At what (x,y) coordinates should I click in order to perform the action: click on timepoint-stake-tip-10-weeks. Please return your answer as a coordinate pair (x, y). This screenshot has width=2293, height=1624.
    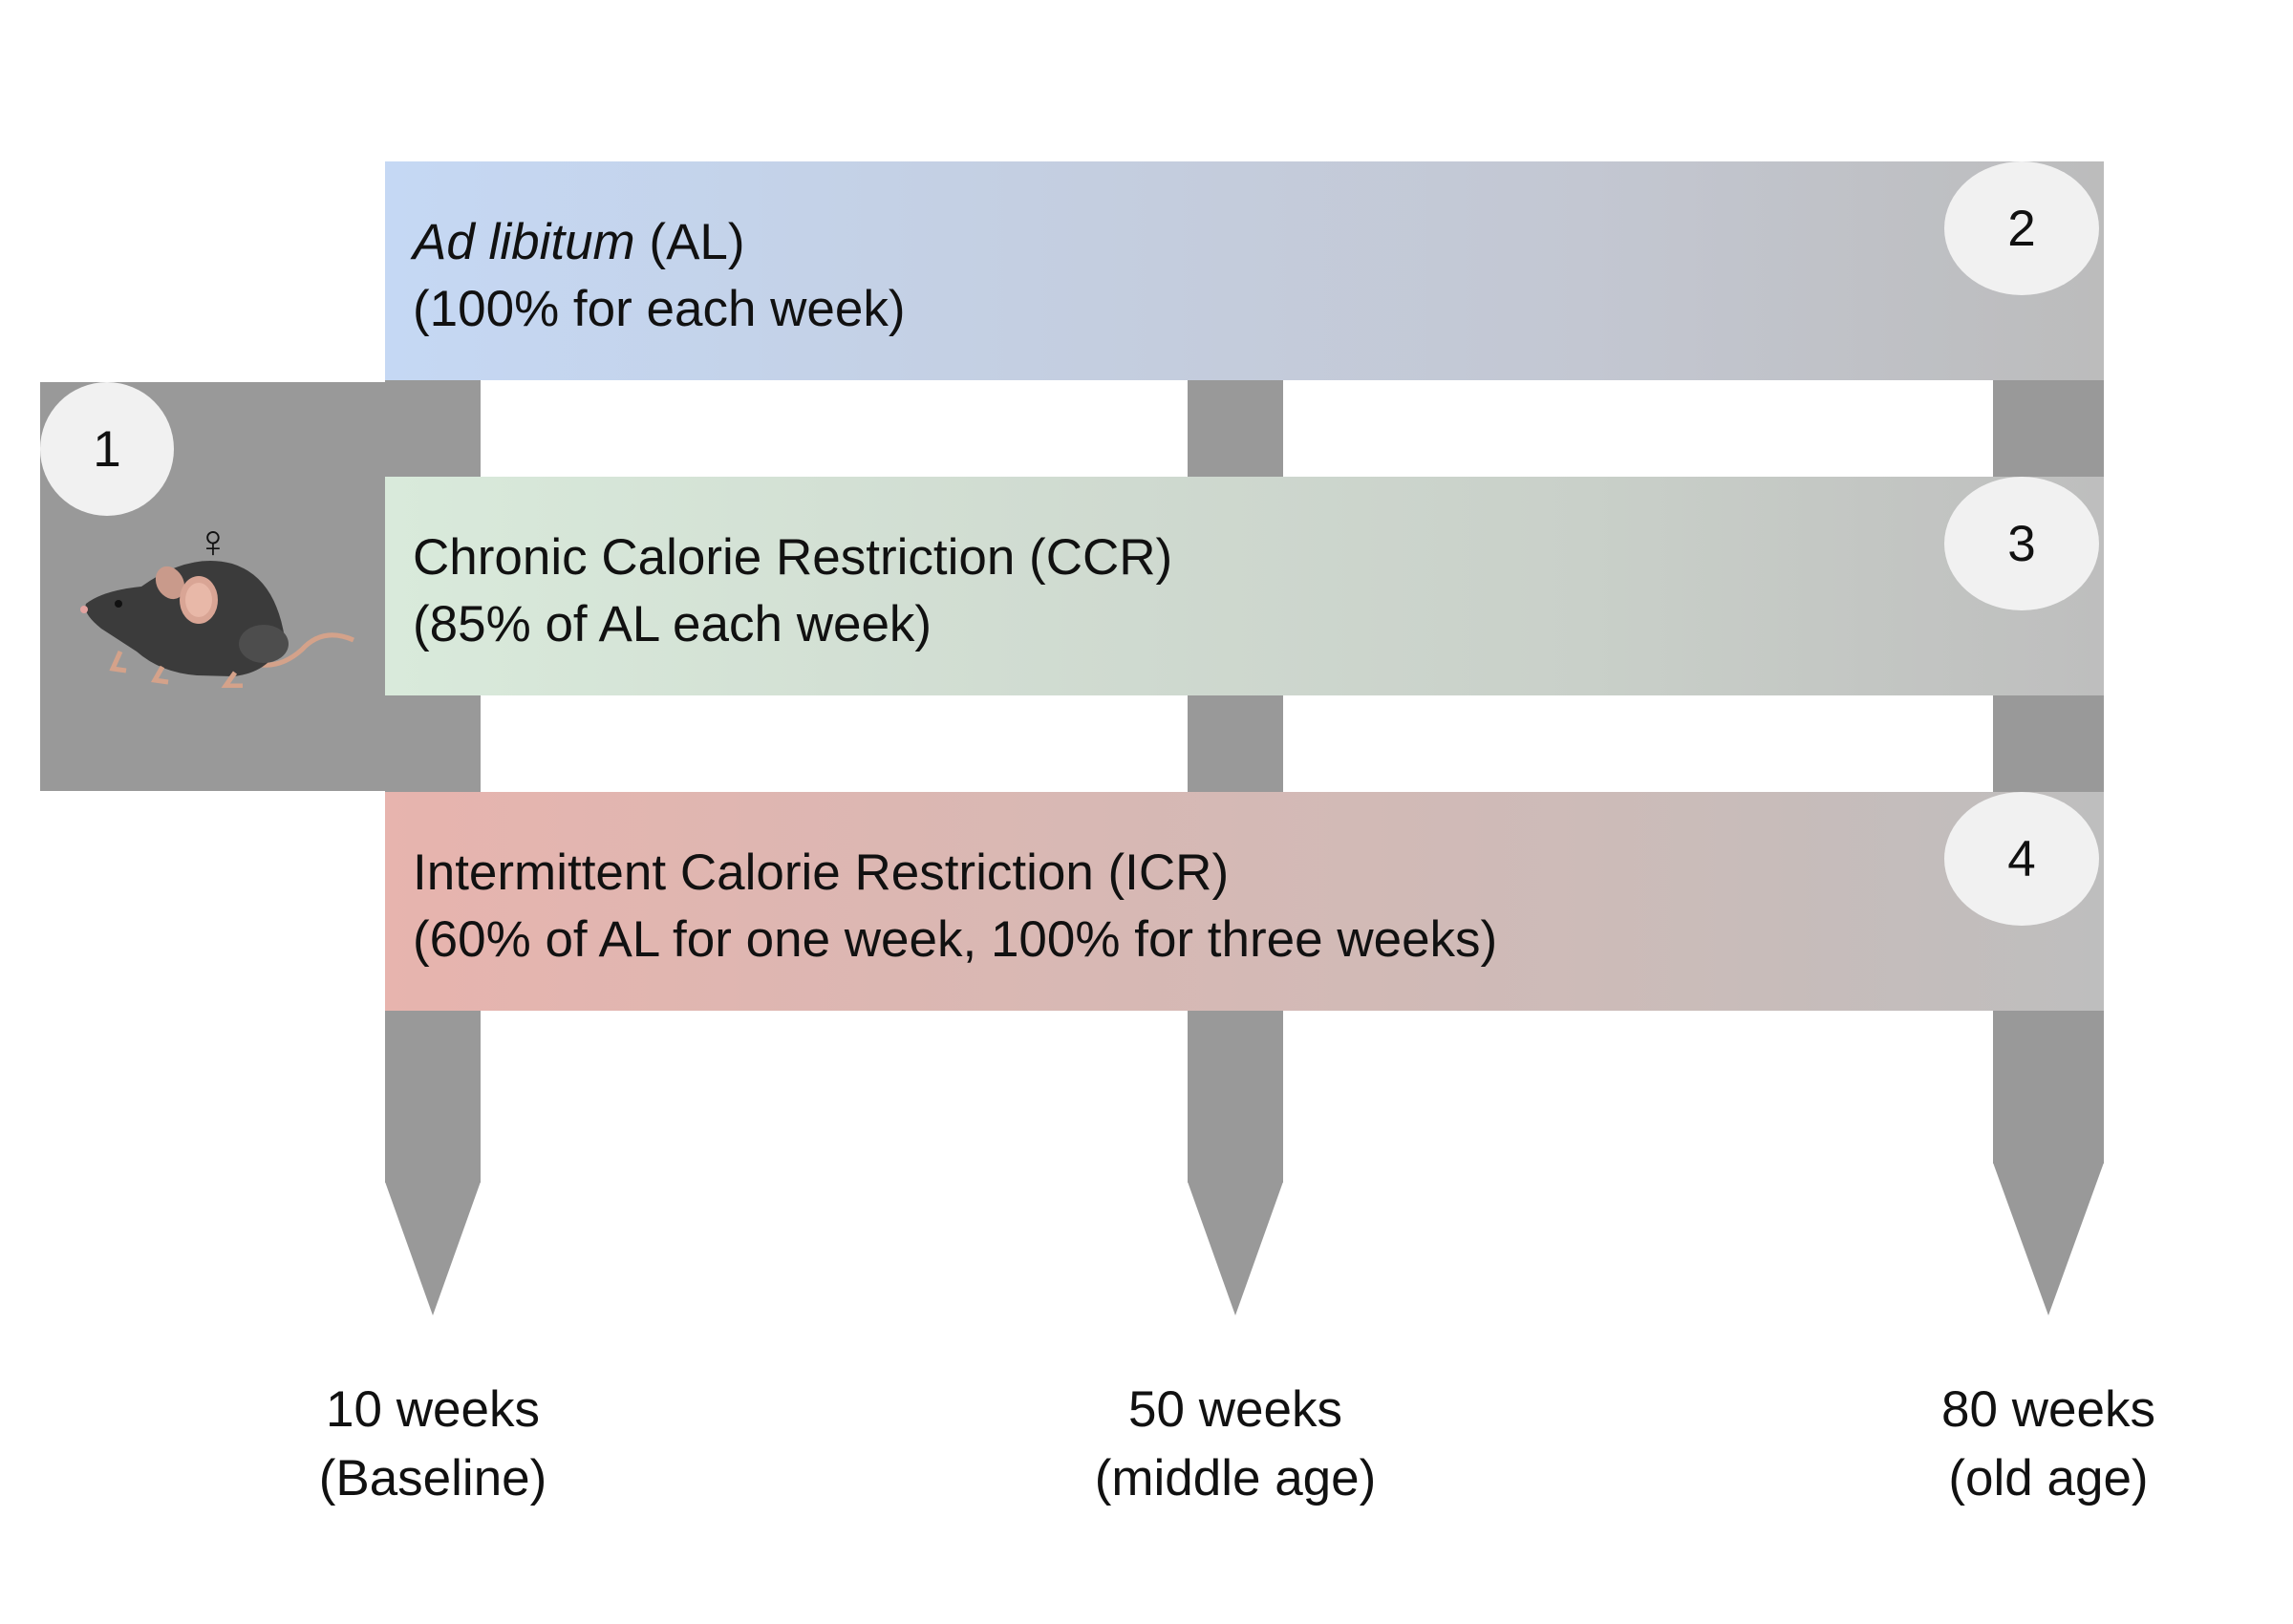
    Looking at the image, I should click on (433, 1249).